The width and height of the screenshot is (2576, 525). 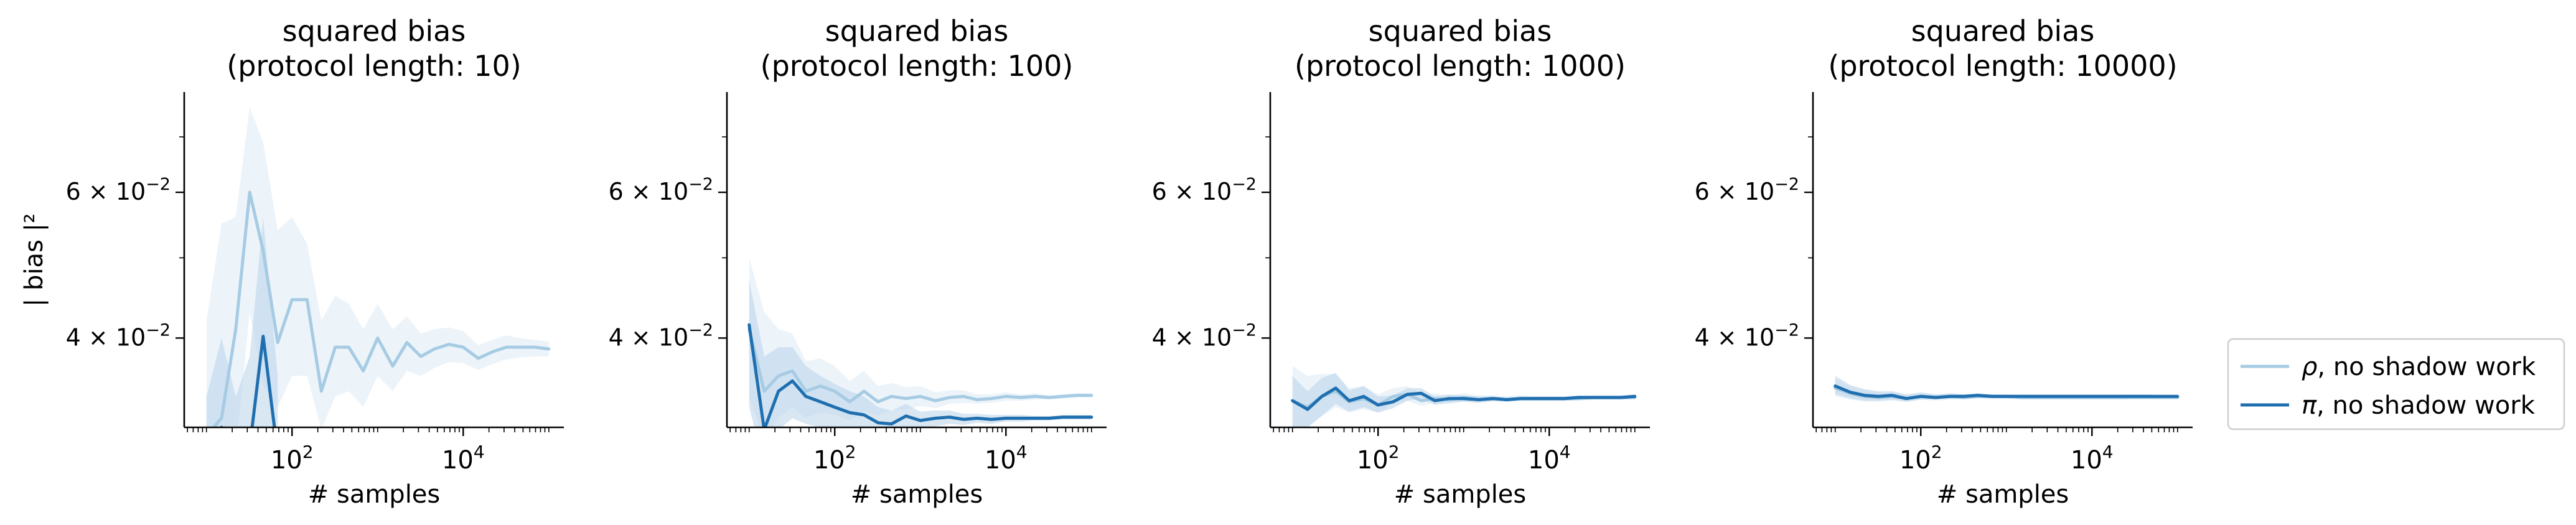 I want to click on chart-title-line2: (protocol length: 10000), so click(x=2002, y=66).